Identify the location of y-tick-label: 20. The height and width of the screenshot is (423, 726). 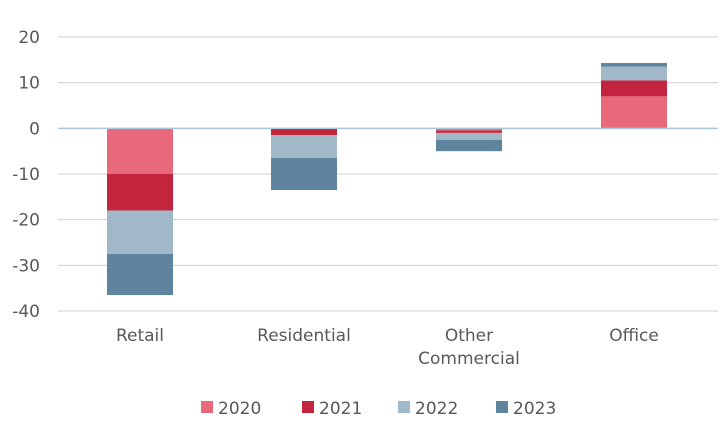
(29, 38).